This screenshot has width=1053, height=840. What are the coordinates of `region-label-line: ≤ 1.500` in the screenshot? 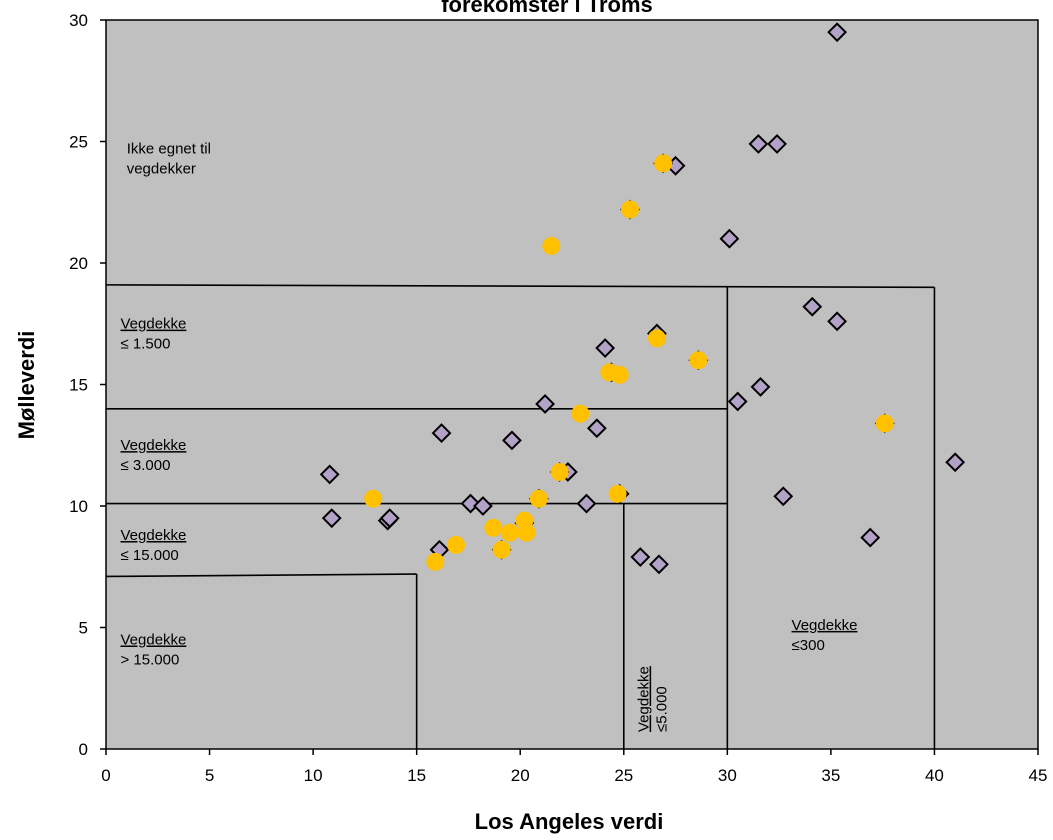 It's located at (145, 344).